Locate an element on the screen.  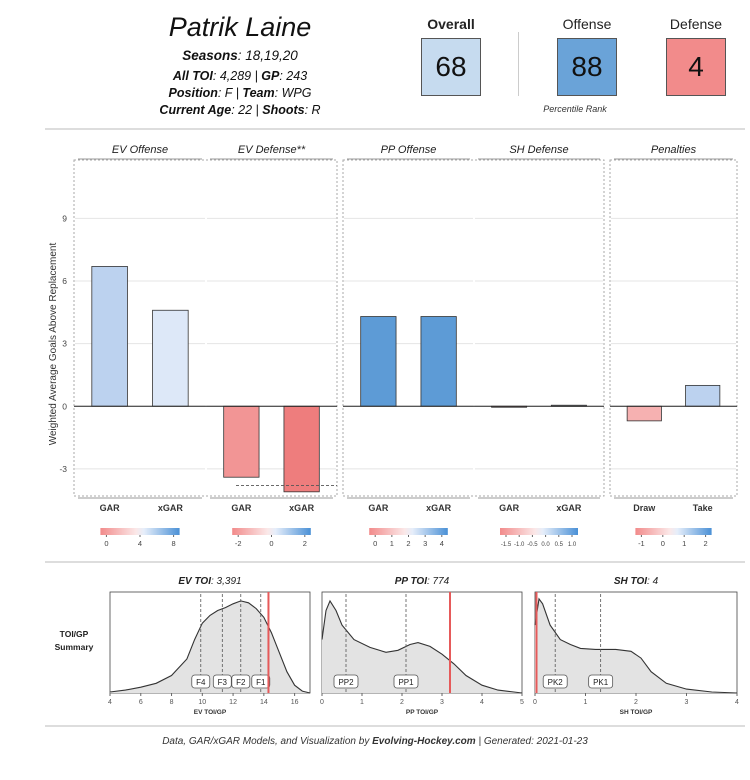
seasons-label: Seasons is located at coordinates (210, 55).